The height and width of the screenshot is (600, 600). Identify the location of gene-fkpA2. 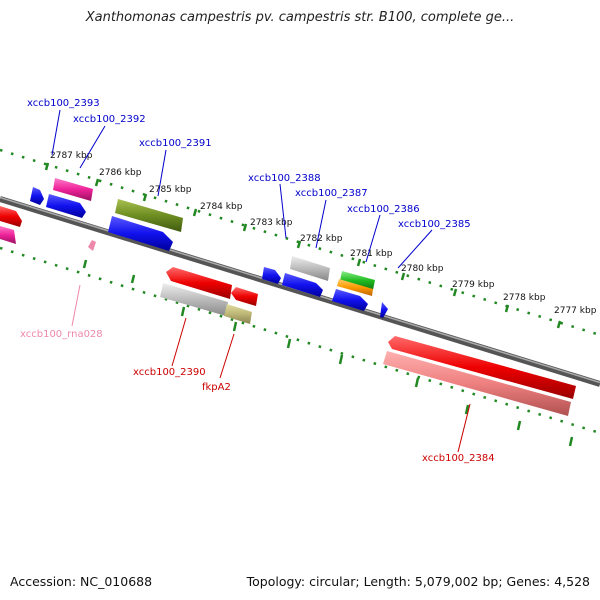
(238, 314).